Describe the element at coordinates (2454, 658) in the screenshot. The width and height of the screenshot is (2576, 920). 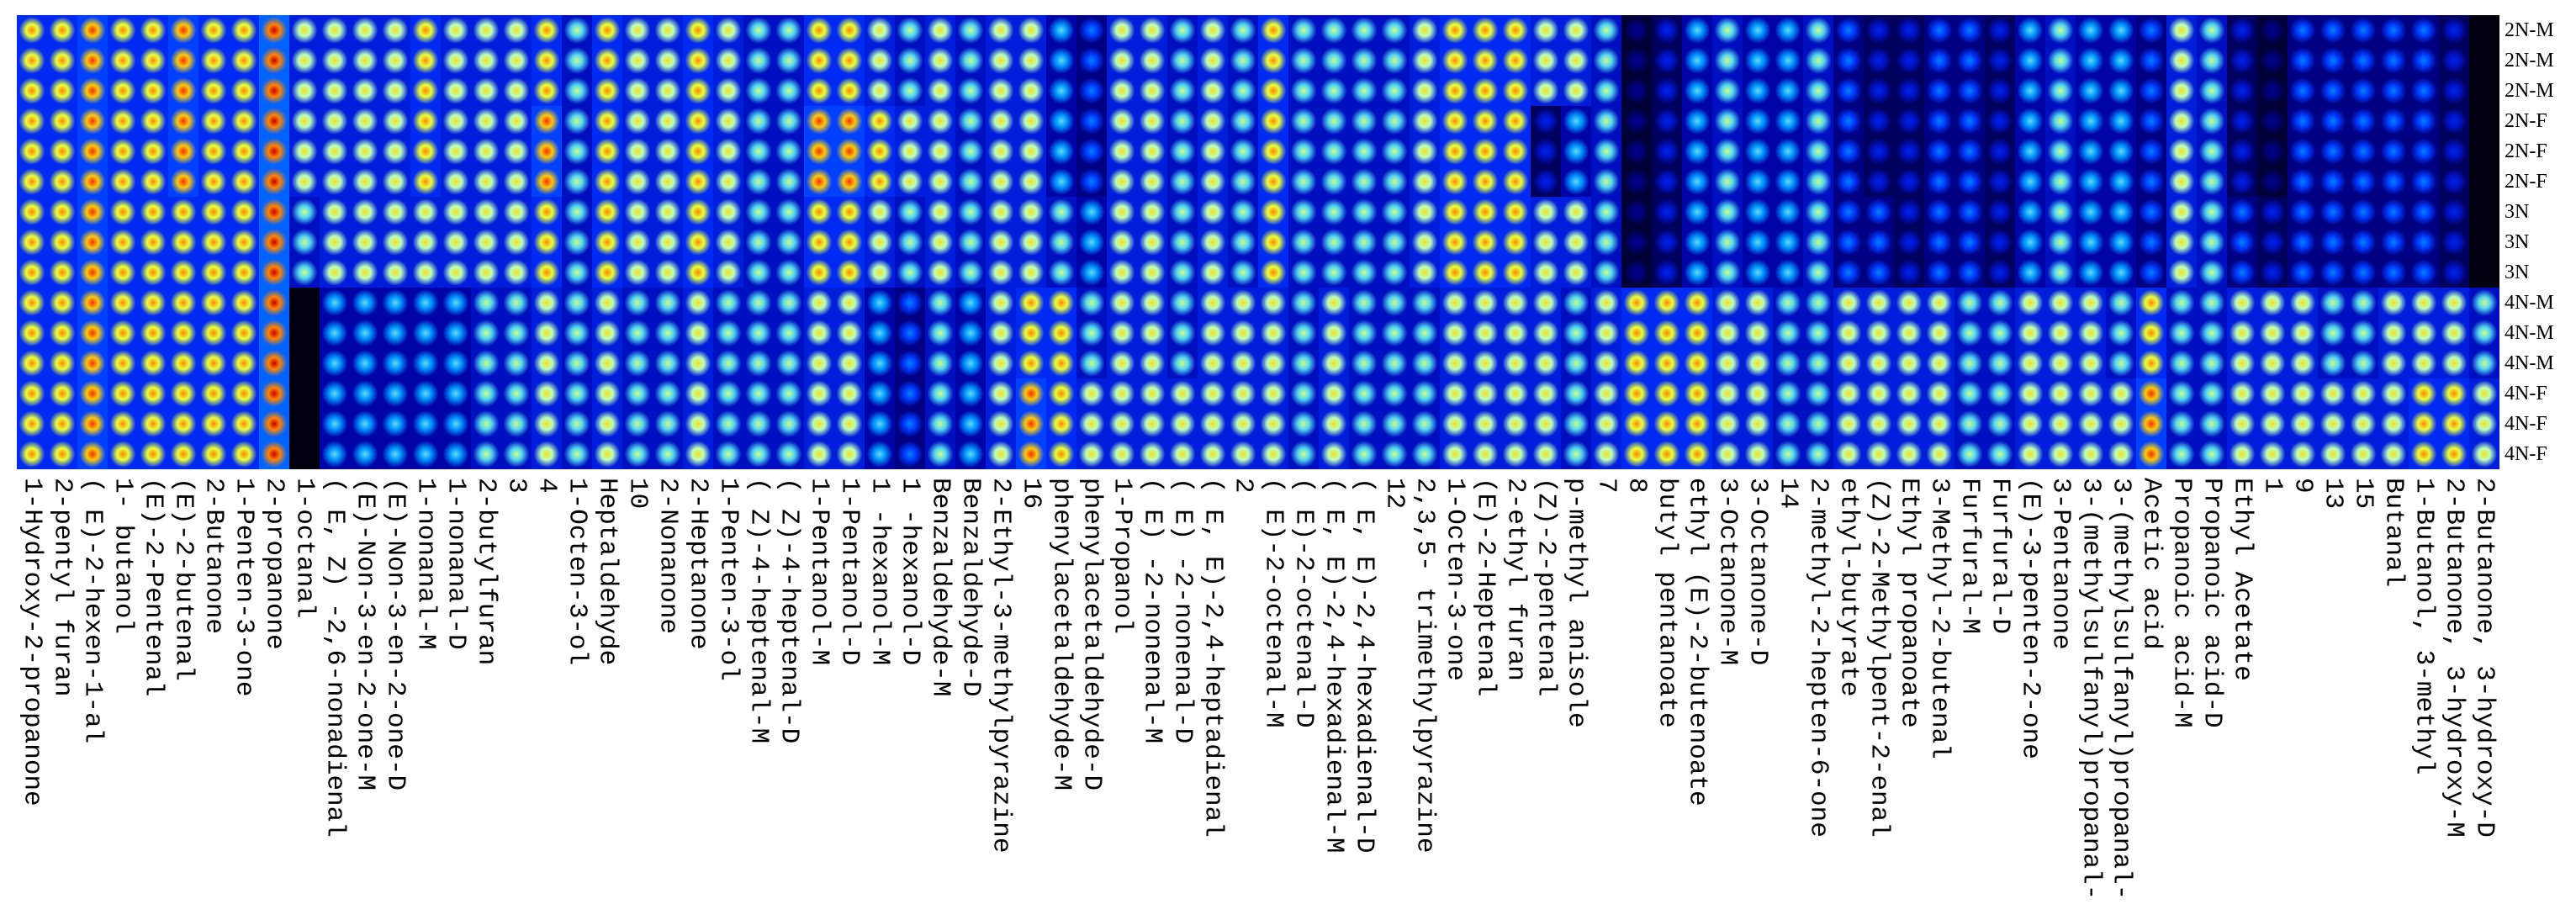
I see `column-label: 2-Butanone, 3-hydroxy-M` at that location.